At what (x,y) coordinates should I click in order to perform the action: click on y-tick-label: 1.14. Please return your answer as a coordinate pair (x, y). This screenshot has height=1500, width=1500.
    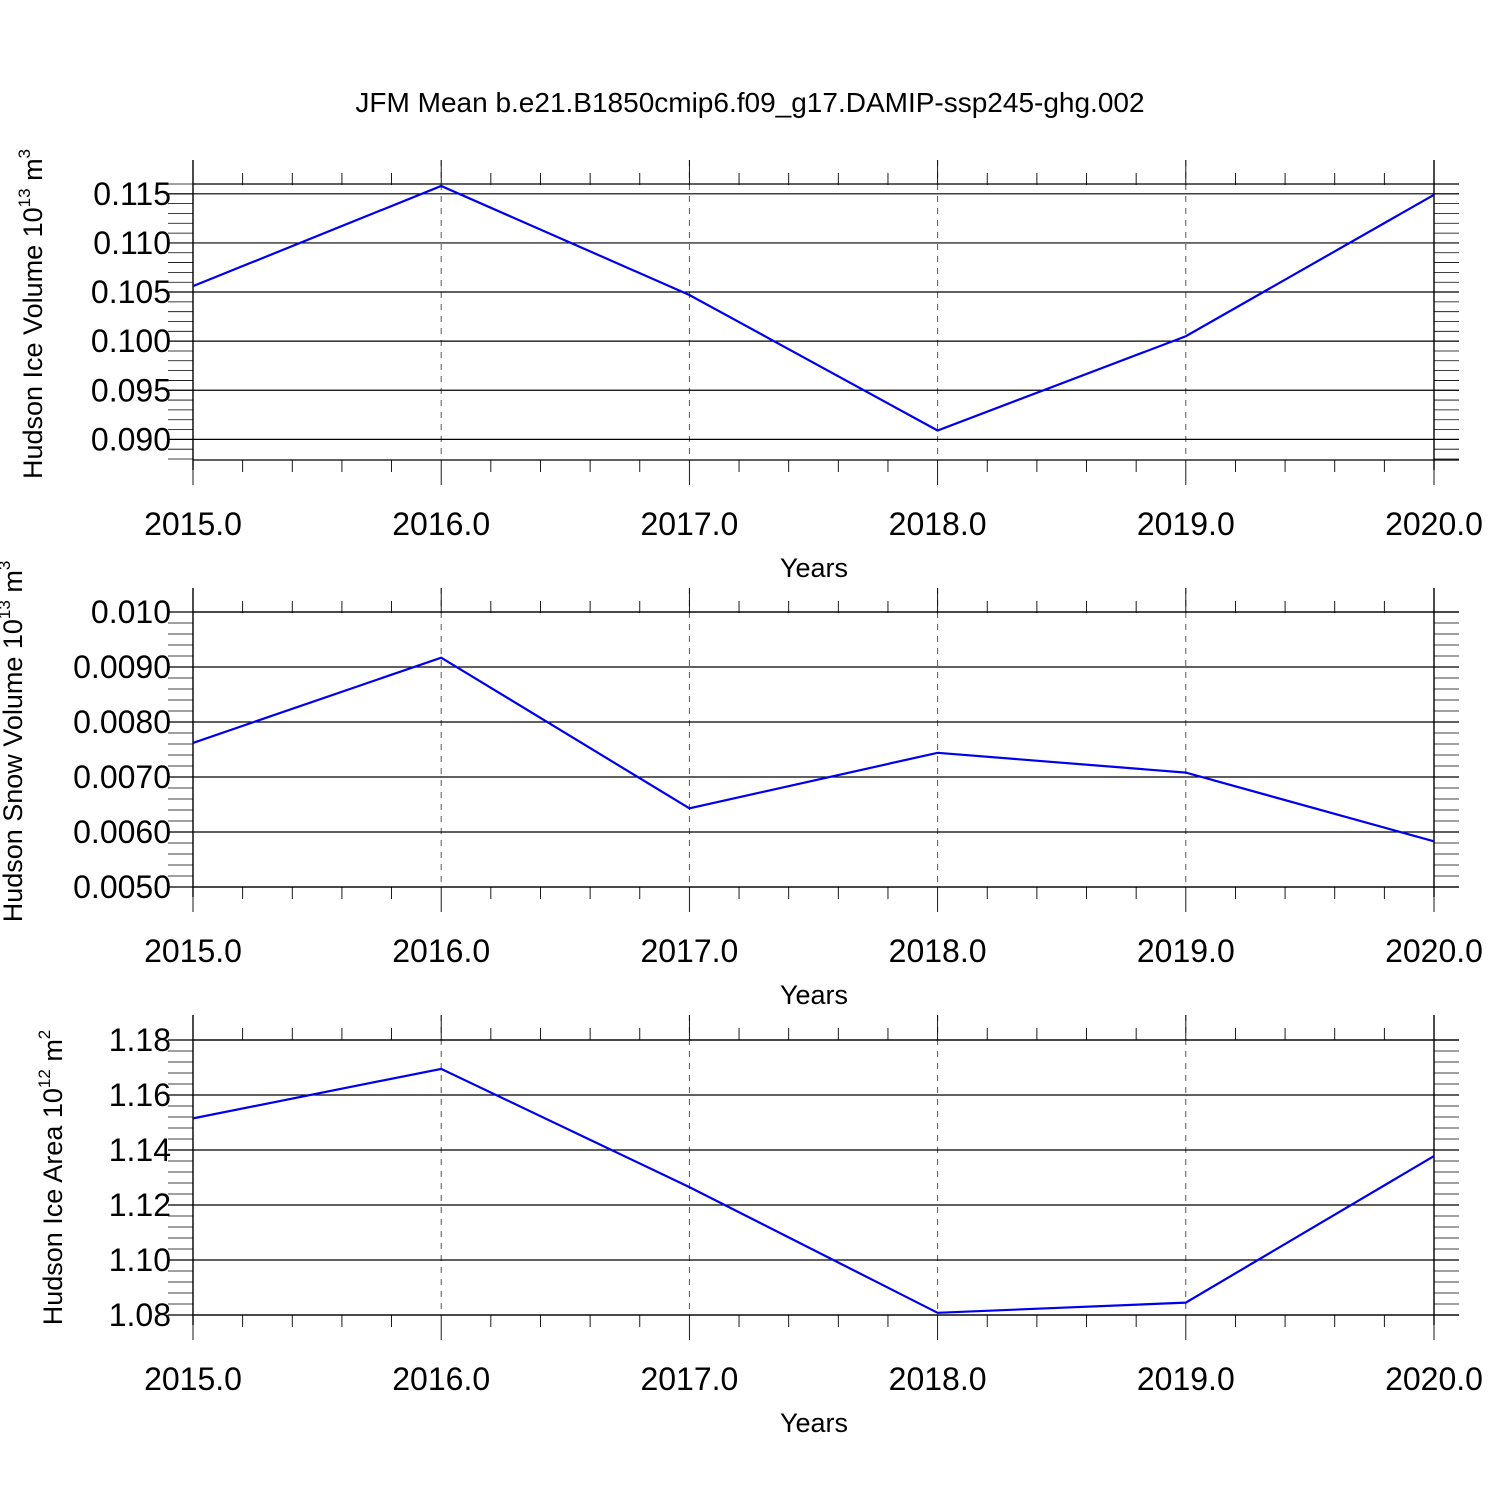
    Looking at the image, I should click on (140, 1150).